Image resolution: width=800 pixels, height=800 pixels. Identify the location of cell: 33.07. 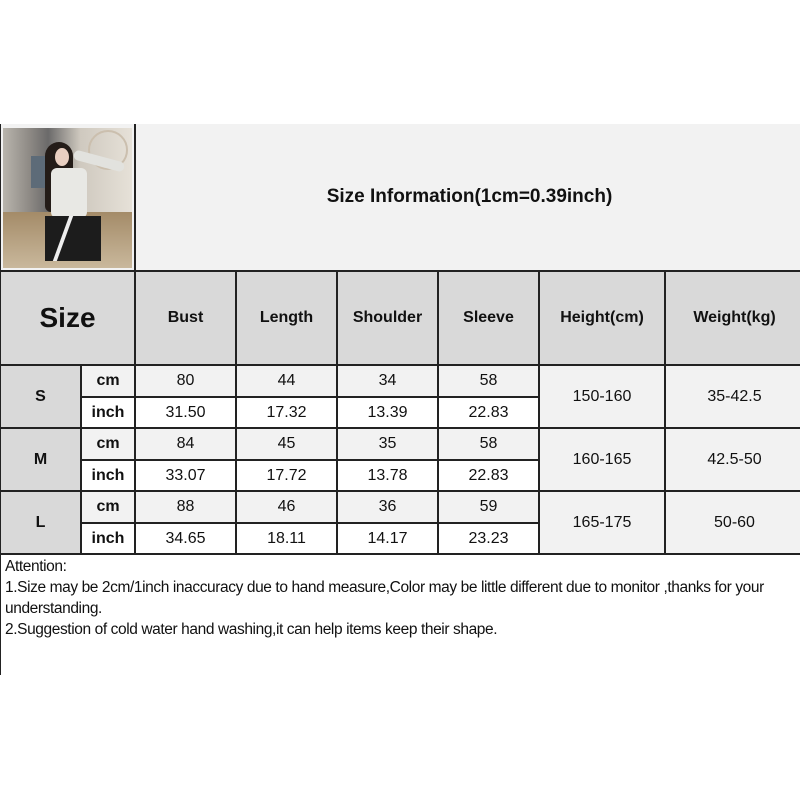
(185, 475).